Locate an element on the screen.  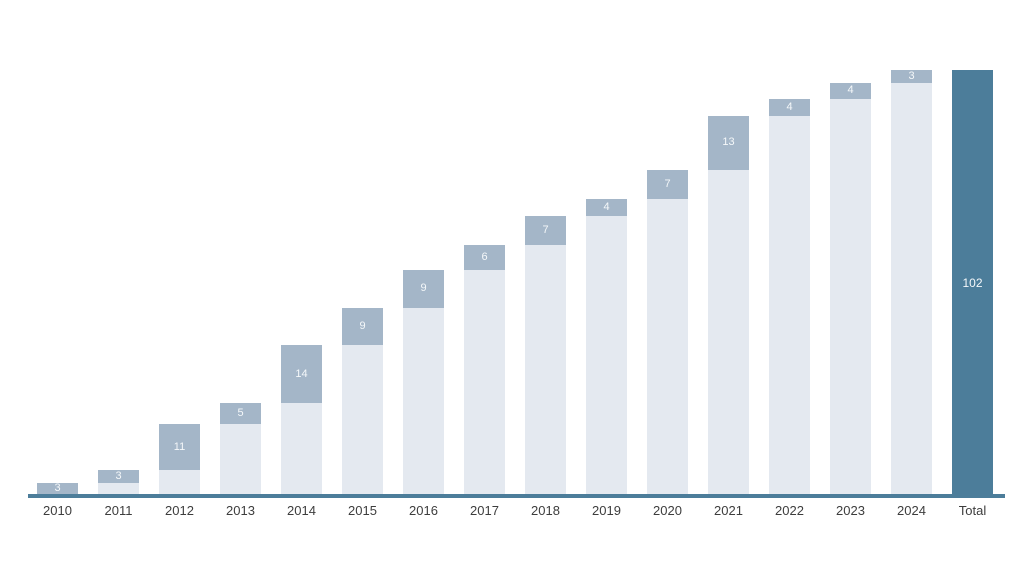
bar-2018: 7 is located at coordinates (545, 355).